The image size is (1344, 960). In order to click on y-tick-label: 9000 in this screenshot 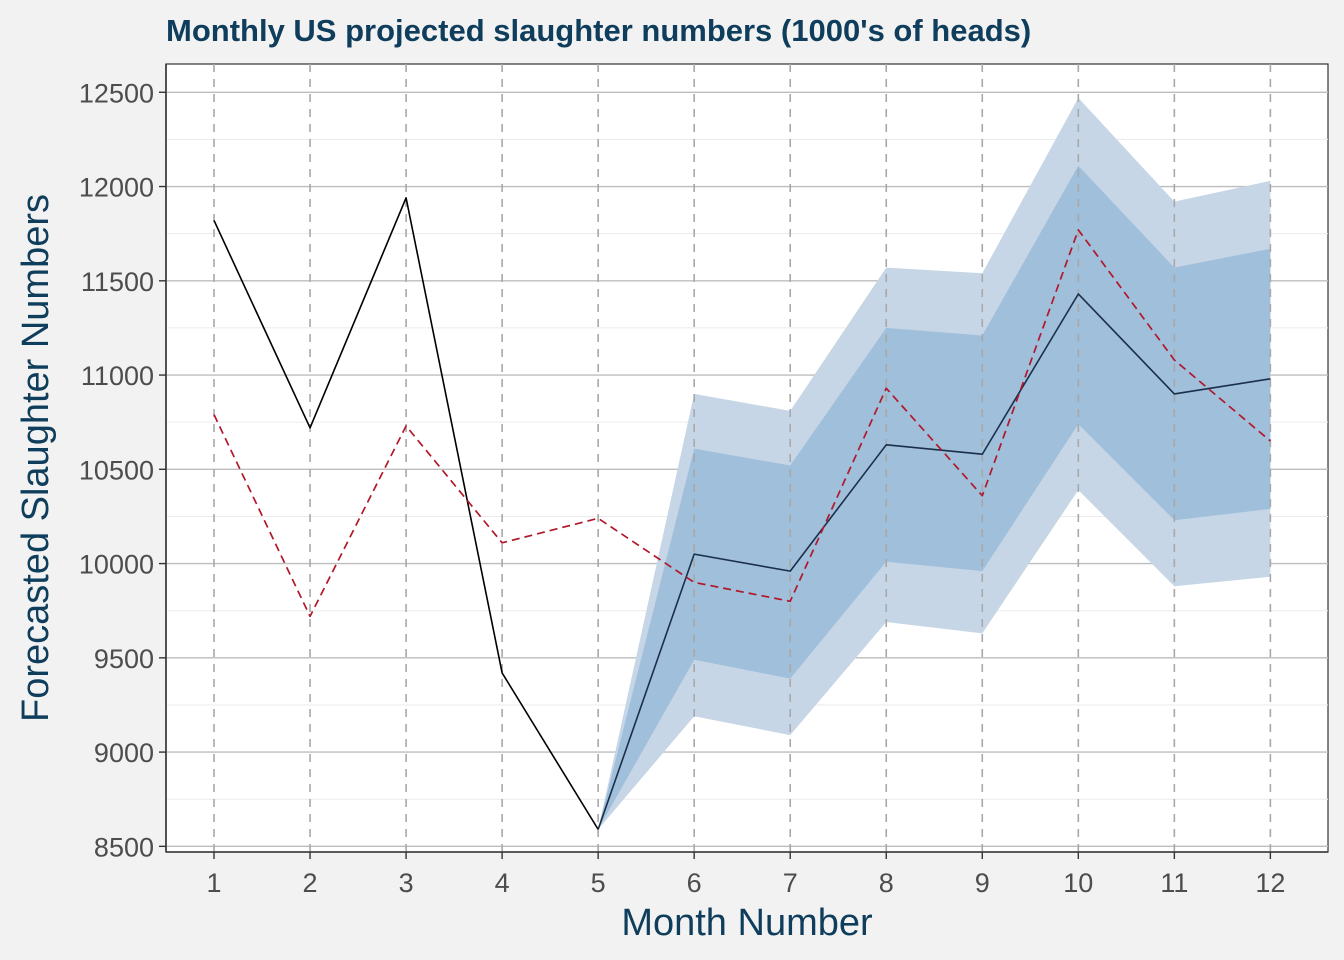, I will do `click(124, 753)`.